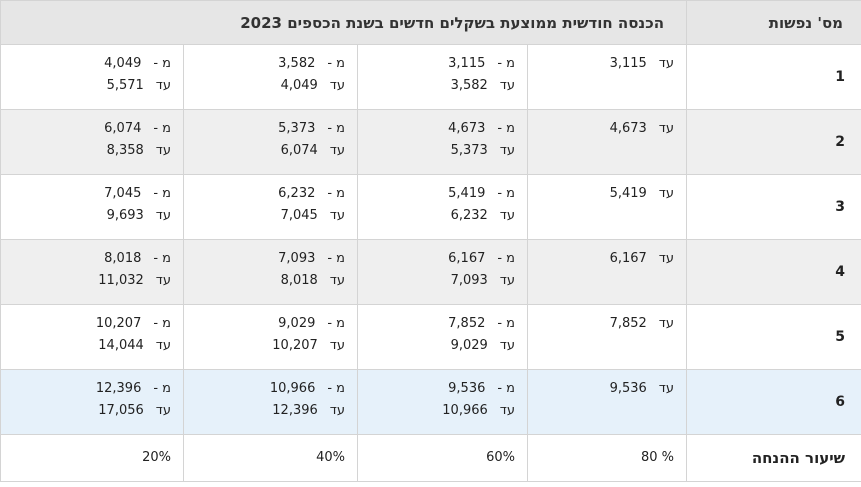 The image size is (861, 487). I want to click on range-value: 5,571, so click(125, 85).